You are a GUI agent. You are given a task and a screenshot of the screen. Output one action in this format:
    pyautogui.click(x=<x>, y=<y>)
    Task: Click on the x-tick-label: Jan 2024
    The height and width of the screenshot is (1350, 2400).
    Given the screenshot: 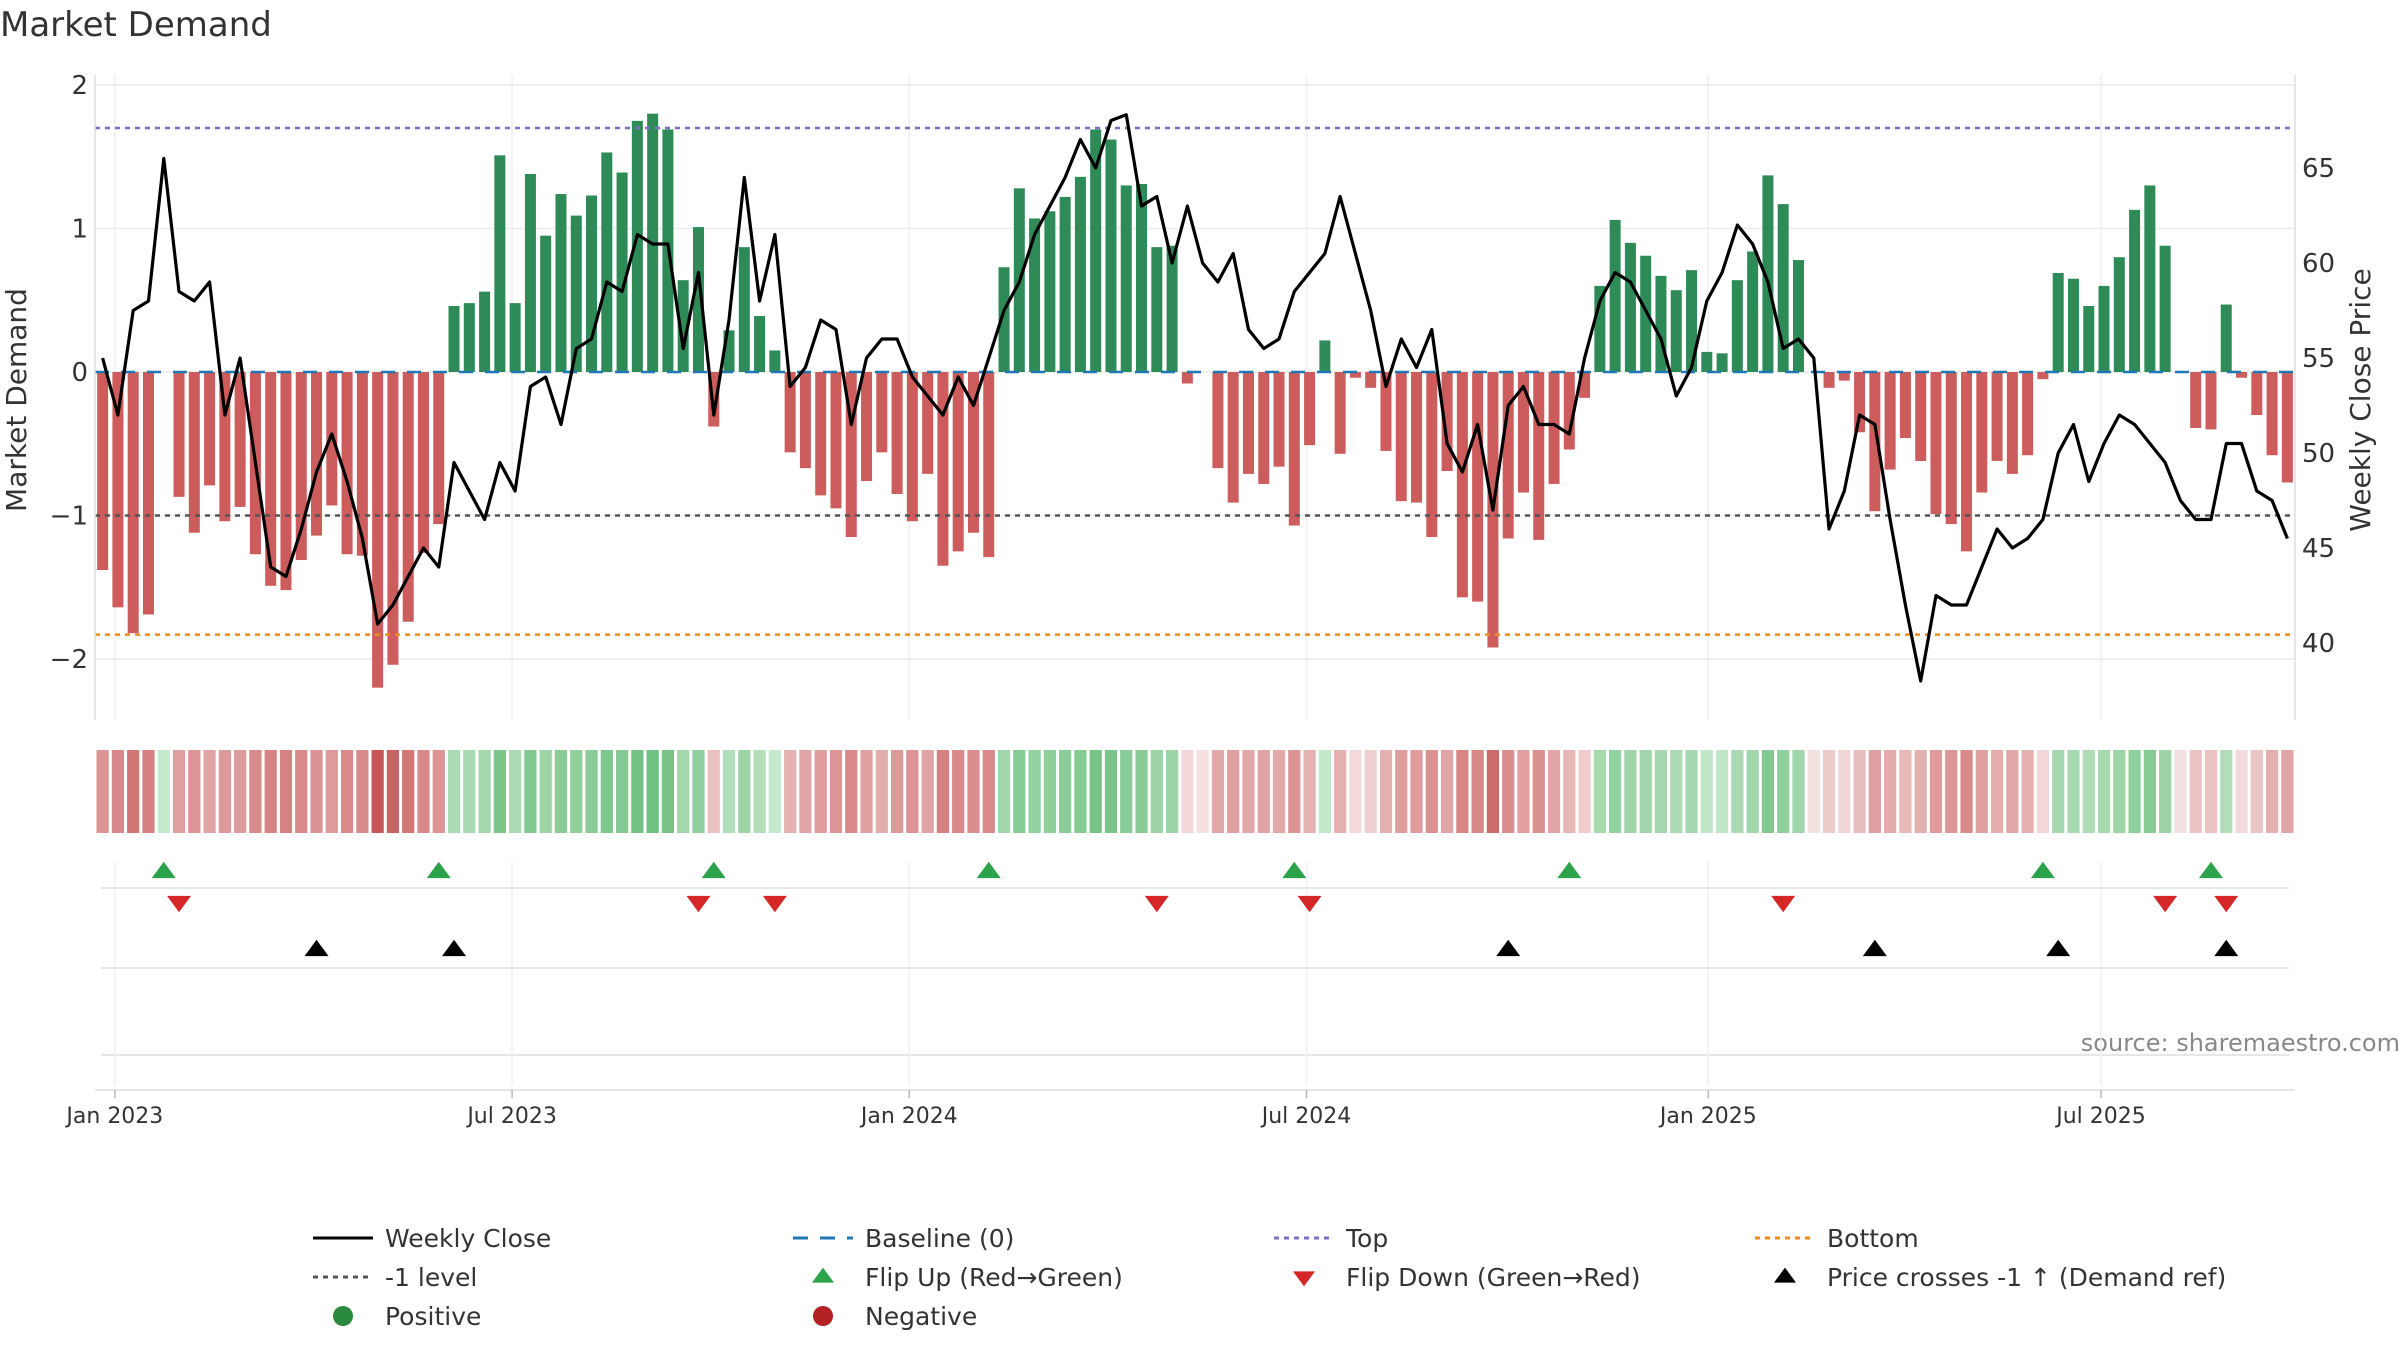 What is the action you would take?
    pyautogui.click(x=908, y=1116)
    